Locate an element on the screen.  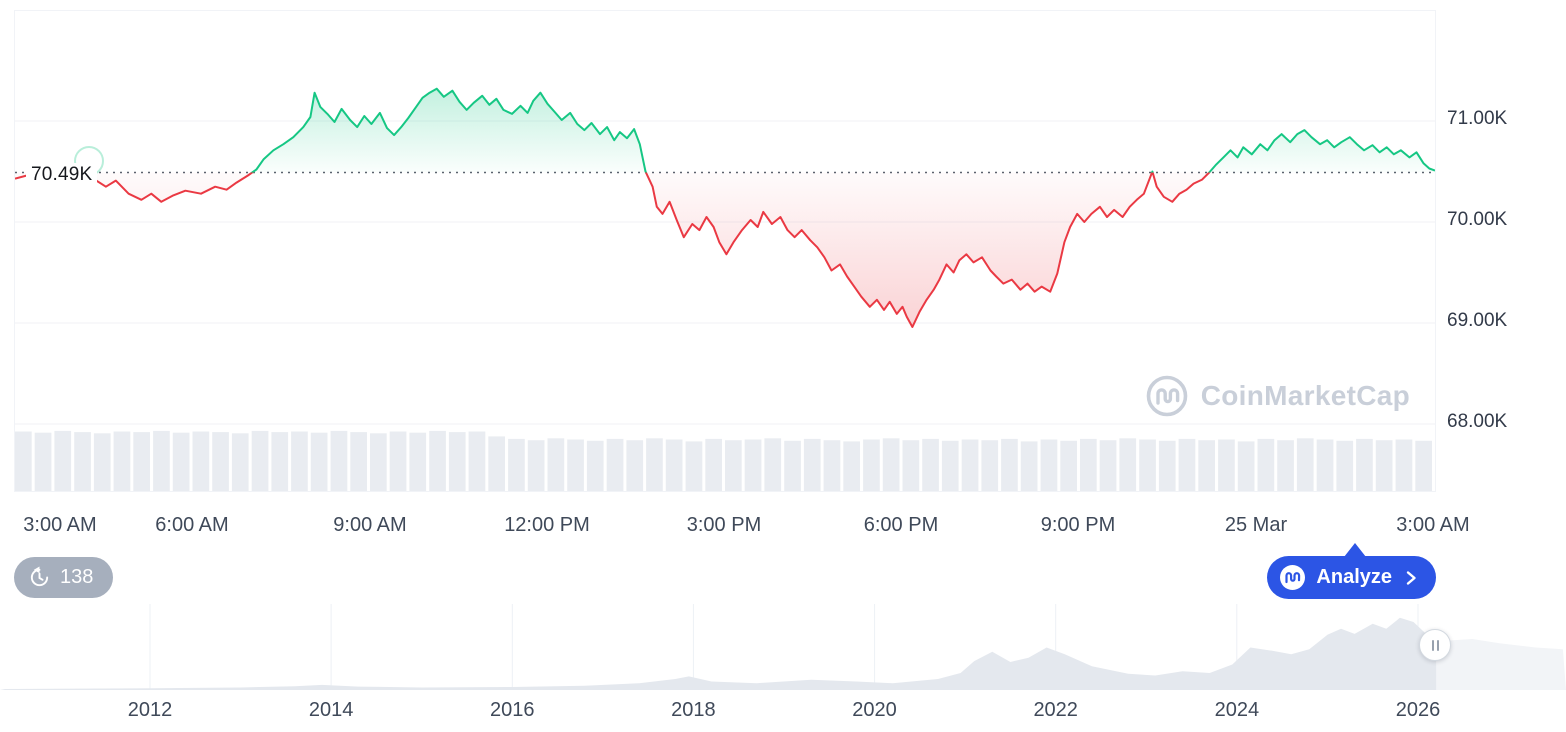
navigator-year-label: 2014 is located at coordinates (331, 710).